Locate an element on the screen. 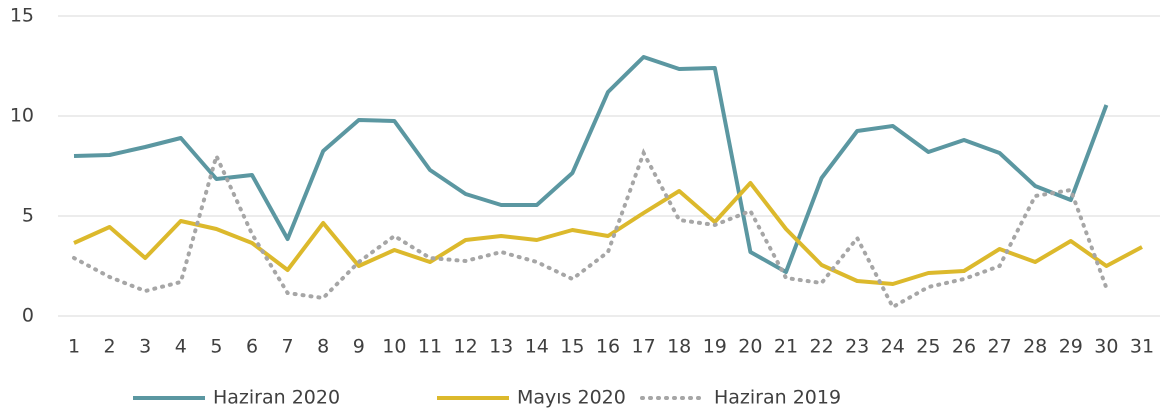 The height and width of the screenshot is (417, 1171). x-tick-label: 5 is located at coordinates (216, 347).